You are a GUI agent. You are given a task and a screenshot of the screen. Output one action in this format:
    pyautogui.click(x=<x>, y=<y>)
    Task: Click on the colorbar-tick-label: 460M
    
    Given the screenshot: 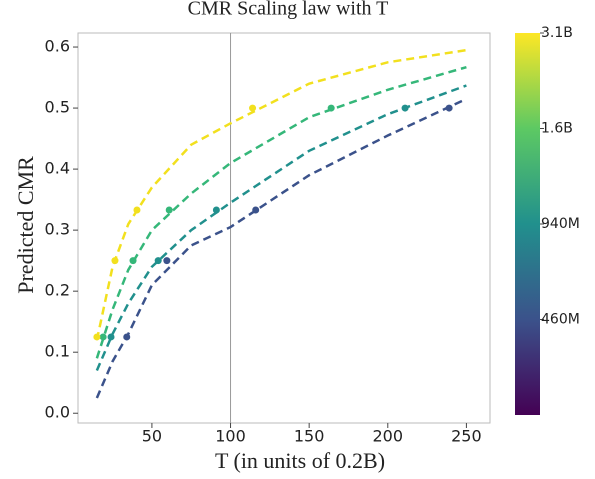 What is the action you would take?
    pyautogui.click(x=560, y=320)
    